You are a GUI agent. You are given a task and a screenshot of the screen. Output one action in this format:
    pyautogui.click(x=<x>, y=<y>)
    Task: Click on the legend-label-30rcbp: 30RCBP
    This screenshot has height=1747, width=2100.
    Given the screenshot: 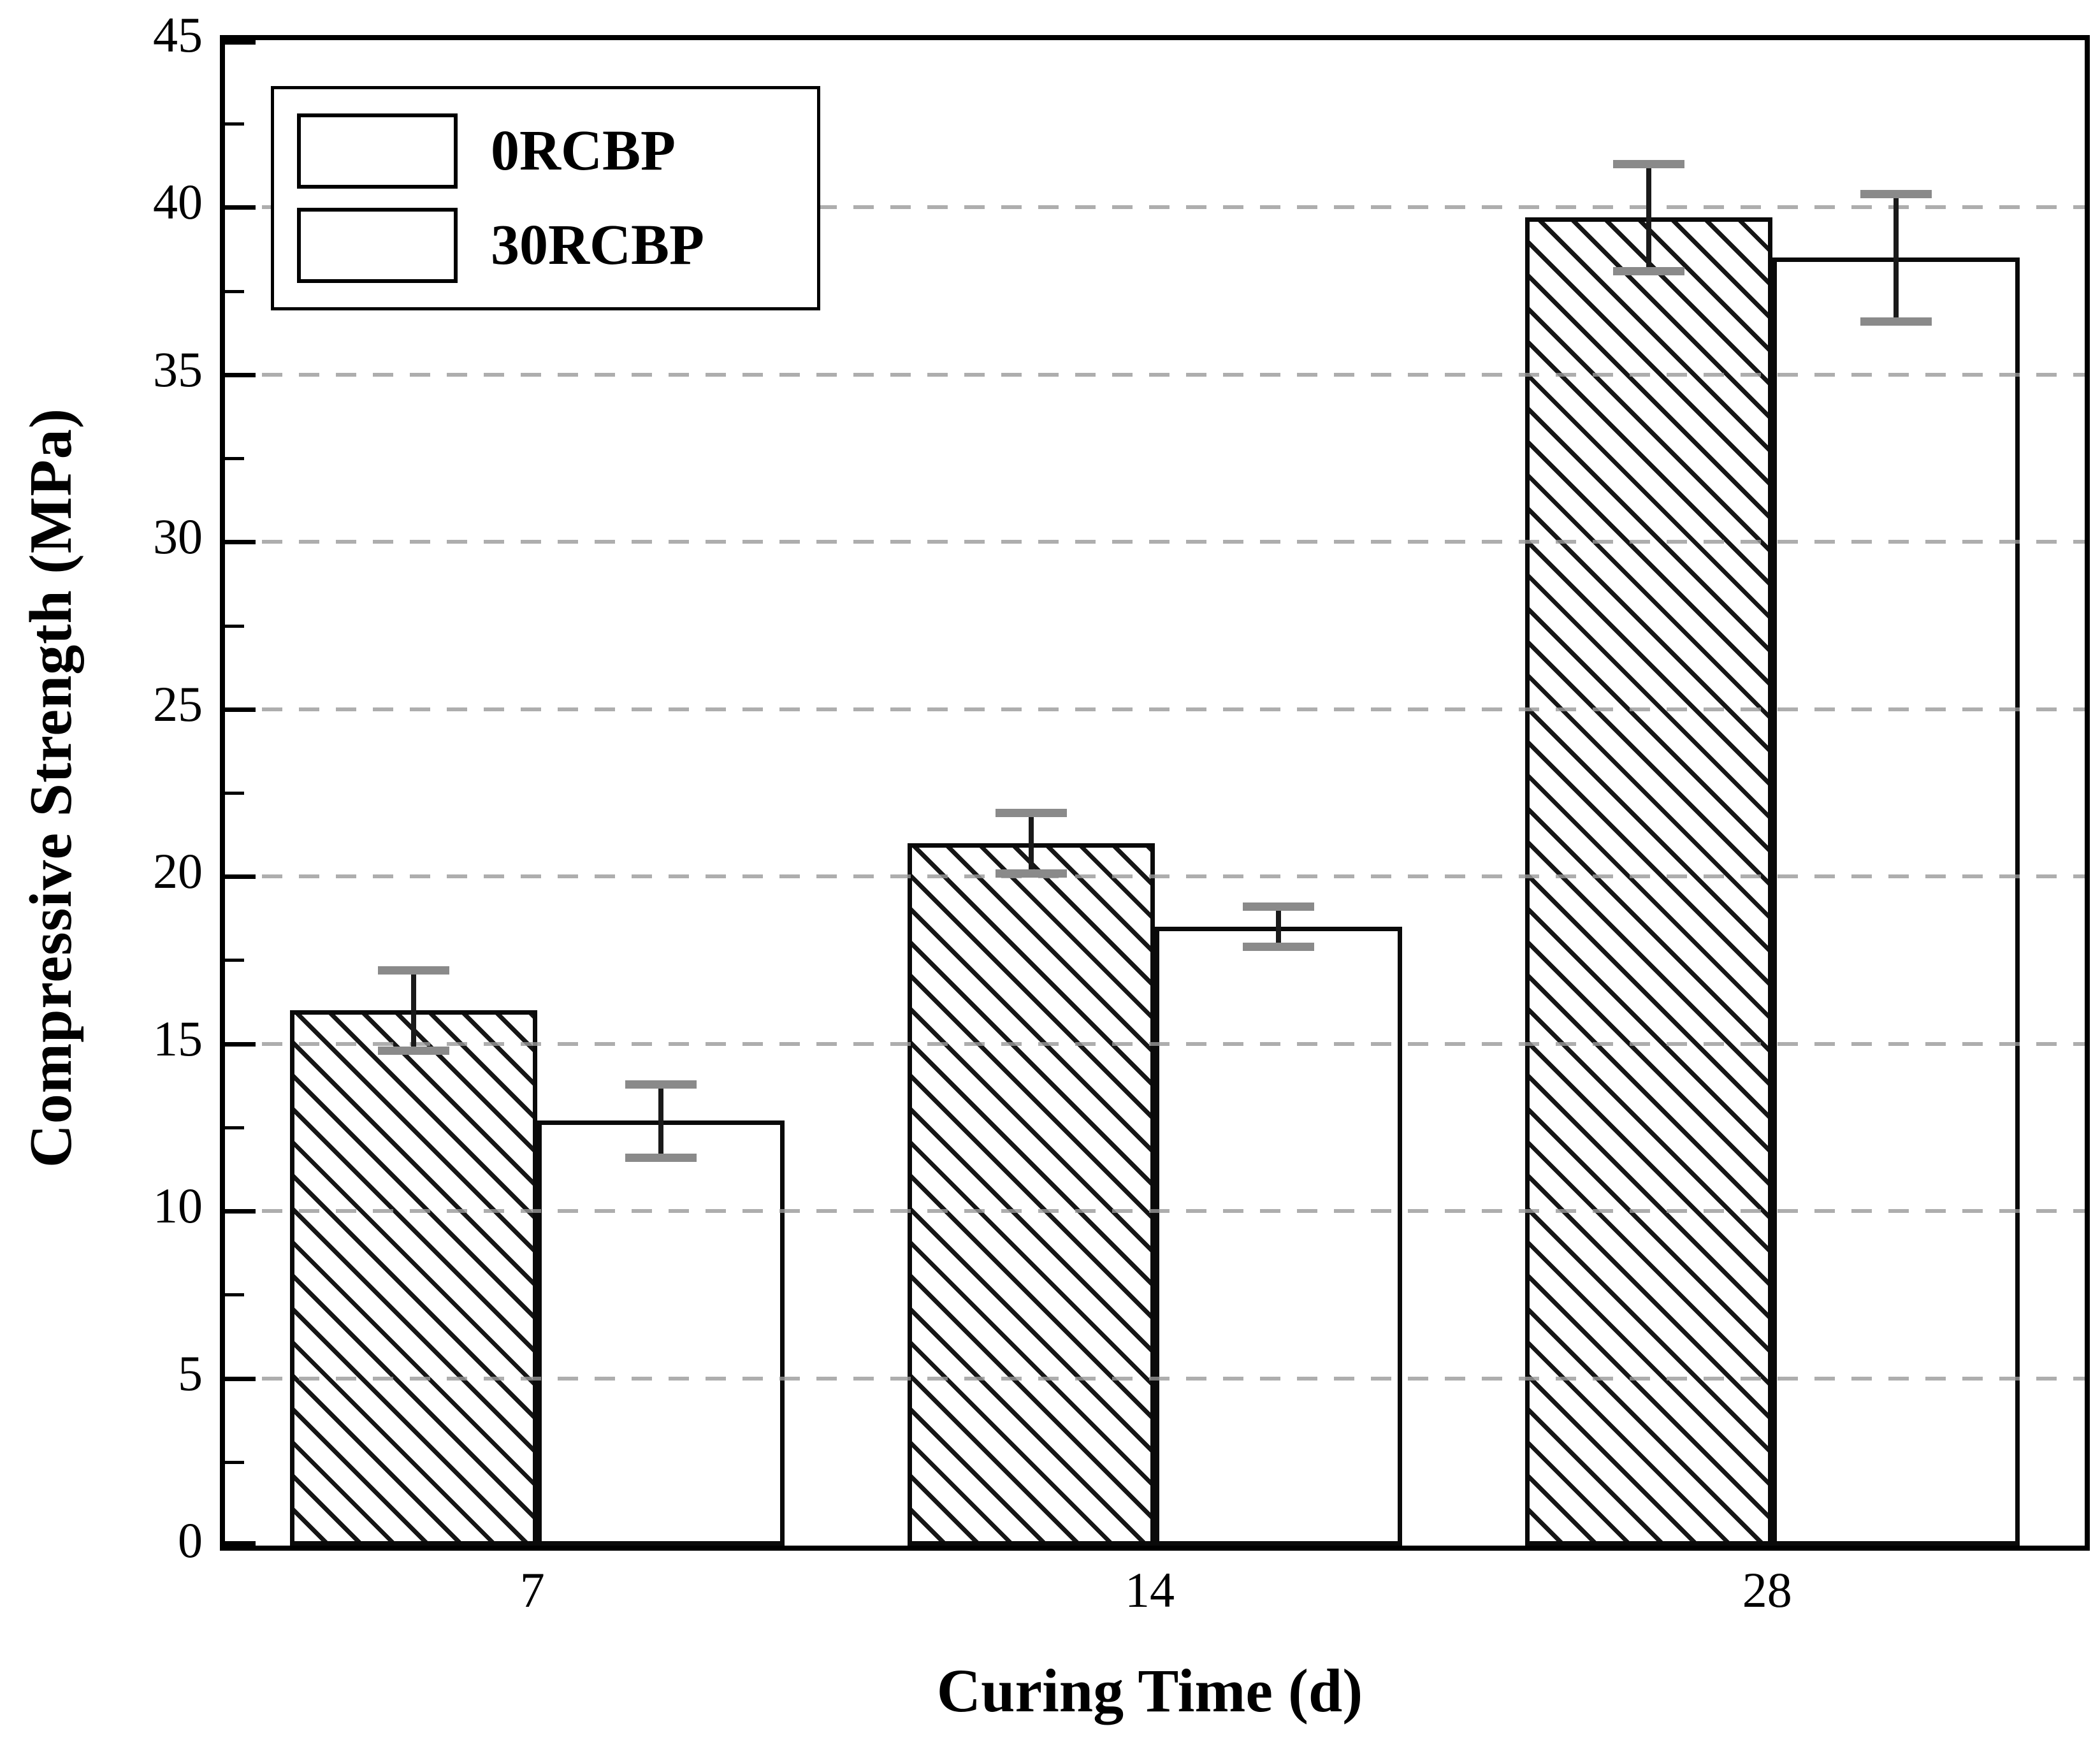 What is the action you would take?
    pyautogui.click(x=597, y=245)
    